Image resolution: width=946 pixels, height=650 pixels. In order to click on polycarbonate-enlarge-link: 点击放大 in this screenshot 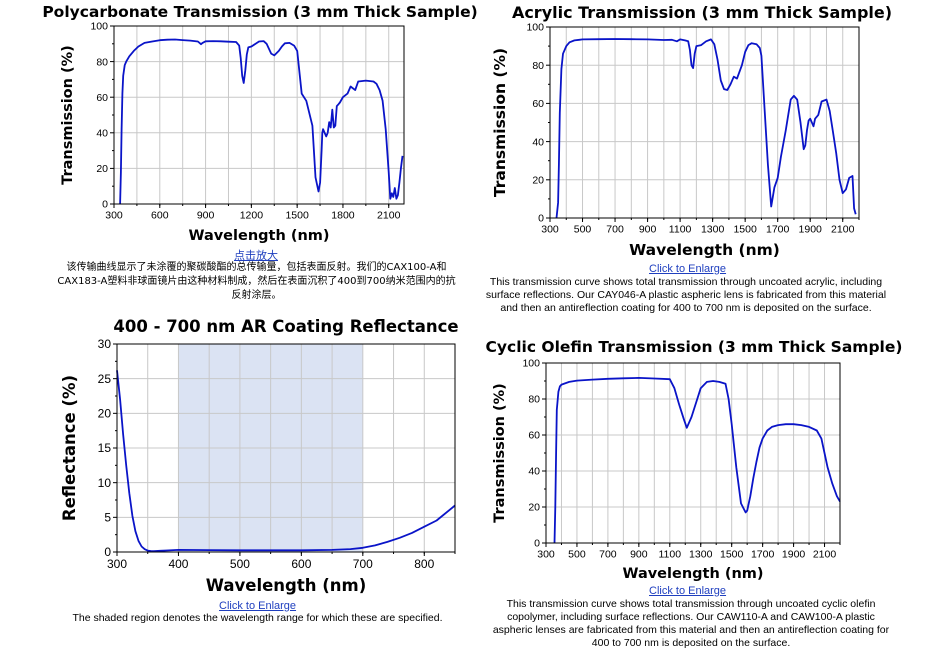, I will do `click(256, 256)`.